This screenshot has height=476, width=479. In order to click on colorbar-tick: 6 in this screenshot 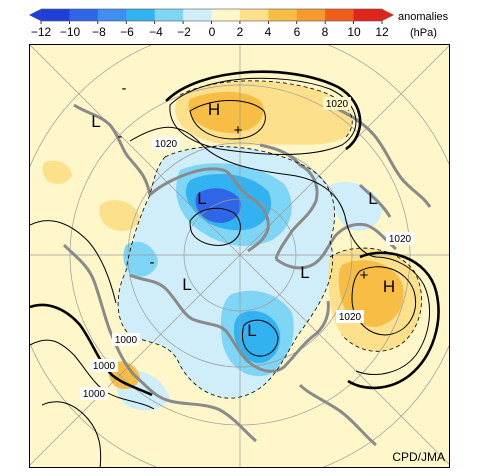, I will do `click(297, 32)`.